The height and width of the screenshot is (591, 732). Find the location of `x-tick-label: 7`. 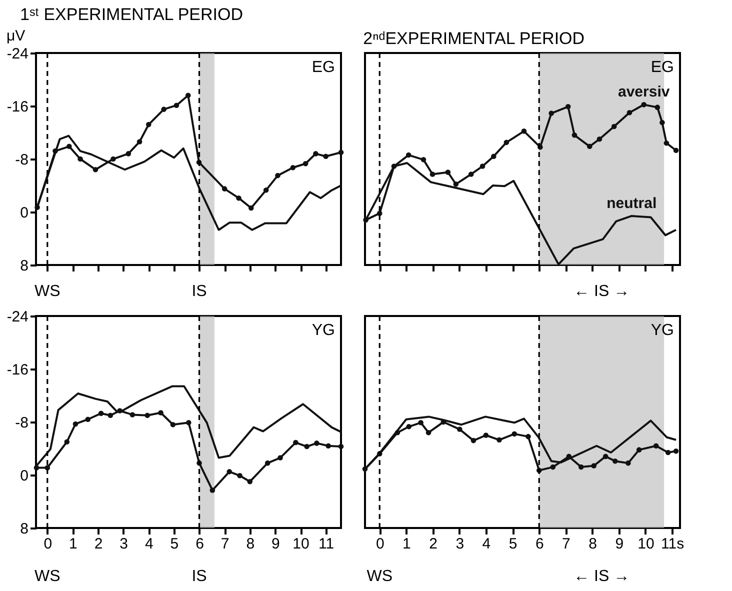

x-tick-label: 7 is located at coordinates (225, 544).